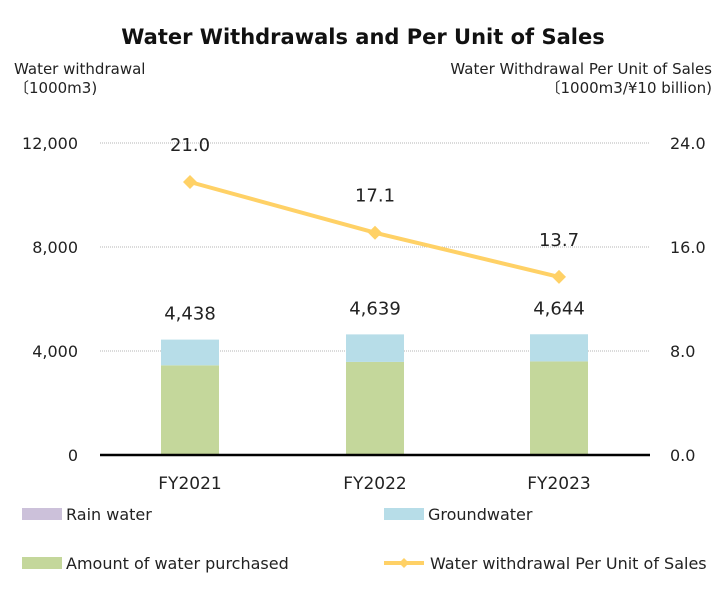 The image size is (726, 591). What do you see at coordinates (362, 37) in the screenshot?
I see `chart-title: Water Withdrawals and Per Unit of Sales` at bounding box center [362, 37].